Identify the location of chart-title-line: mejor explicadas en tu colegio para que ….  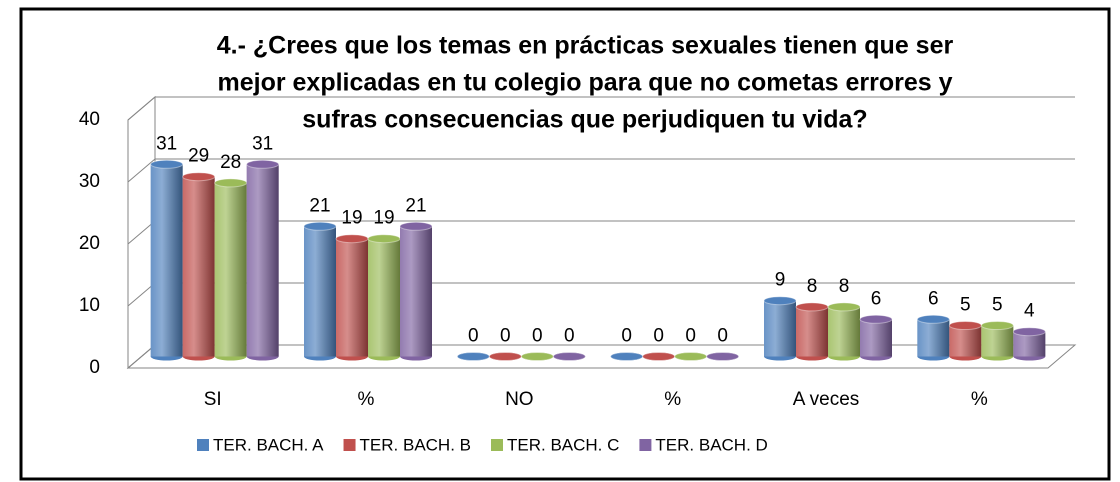
(585, 83).